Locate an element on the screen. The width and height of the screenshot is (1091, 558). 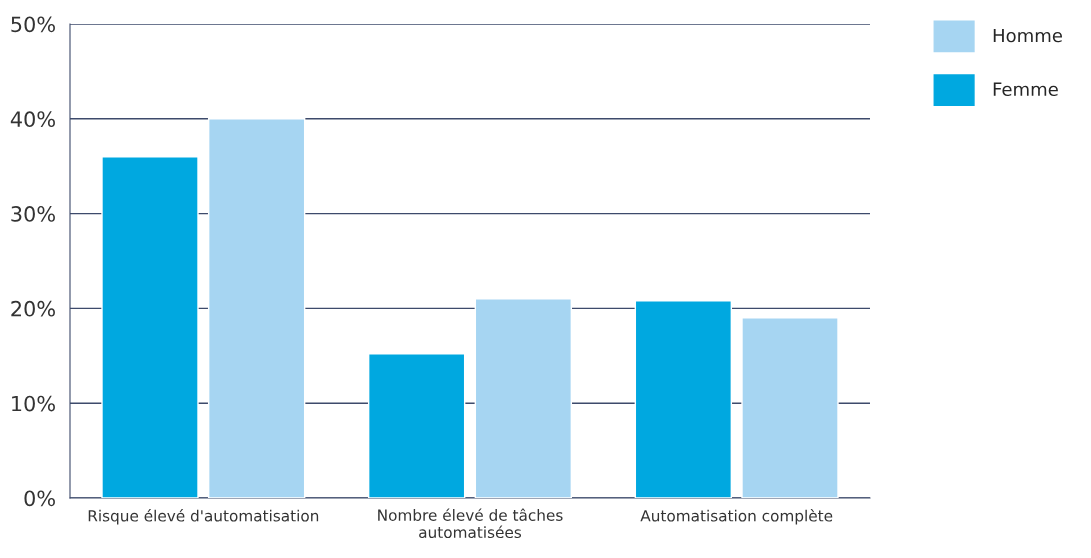
x-tick-label: Risque élevé d'automatisation is located at coordinates (203, 517).